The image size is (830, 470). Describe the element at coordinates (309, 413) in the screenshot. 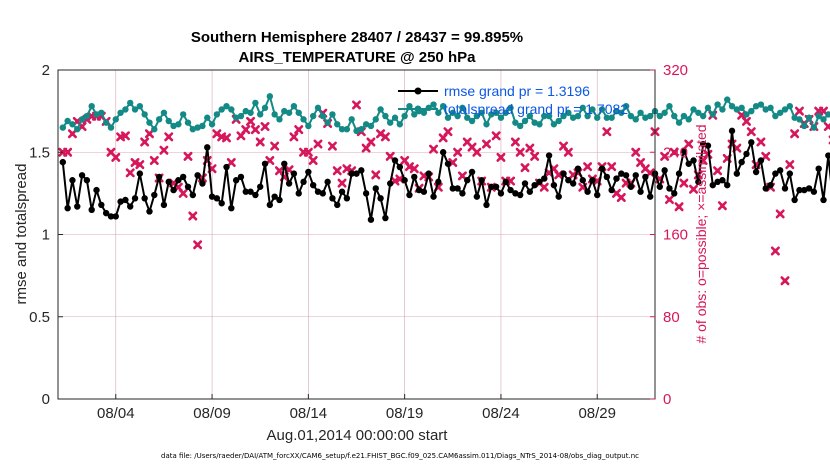

I see `x-tick-label: 08/14` at that location.